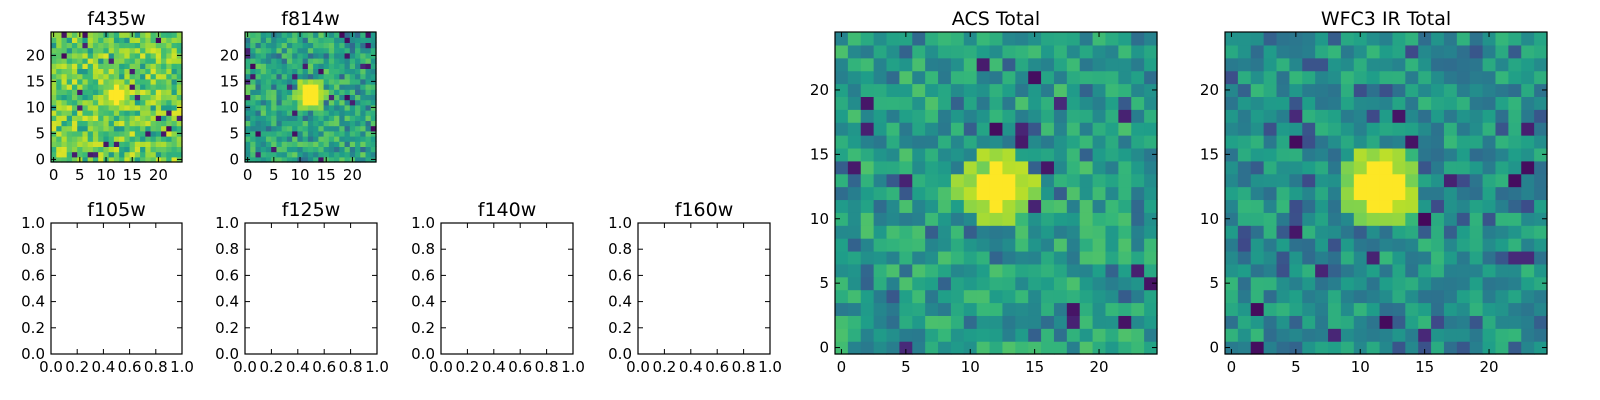  Describe the element at coordinates (423, 302) in the screenshot. I see `y-tick-label: 0.4` at that location.